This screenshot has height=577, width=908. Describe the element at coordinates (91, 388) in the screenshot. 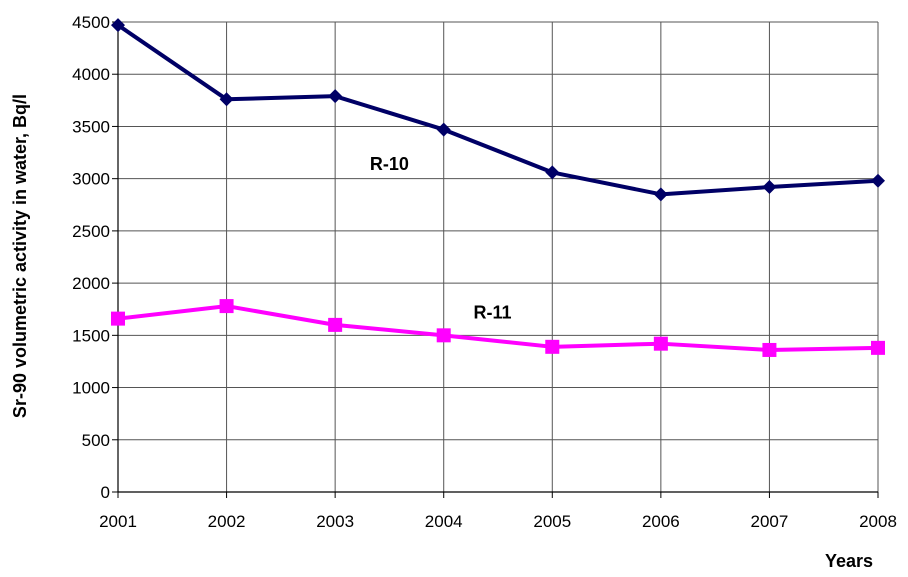

I see `y-tick-label: 1000` at that location.